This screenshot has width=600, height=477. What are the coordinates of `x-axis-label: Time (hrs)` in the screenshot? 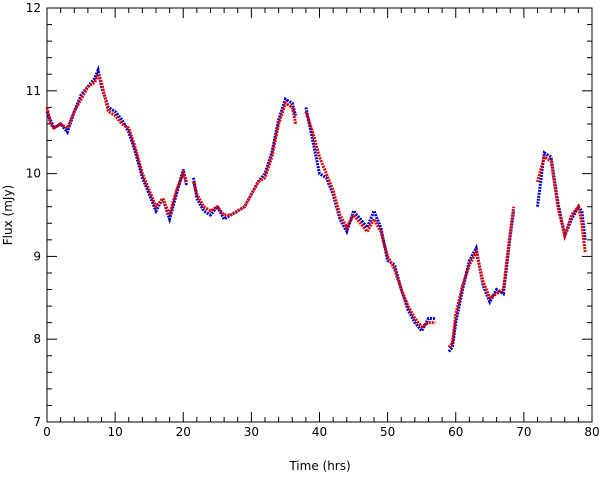 It's located at (319, 466).